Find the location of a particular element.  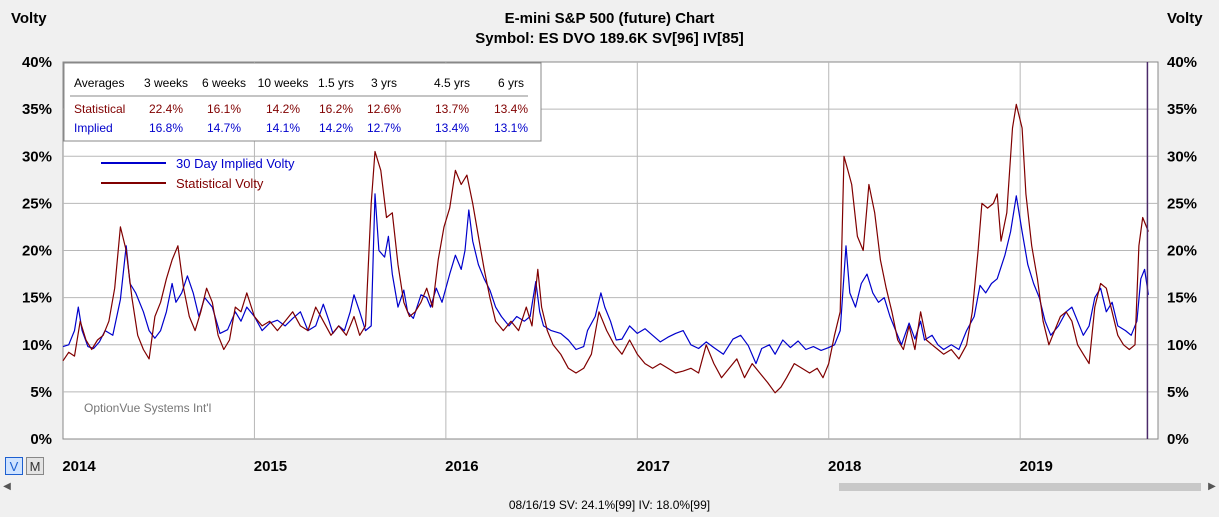

table-header: Averages is located at coordinates (99, 83).